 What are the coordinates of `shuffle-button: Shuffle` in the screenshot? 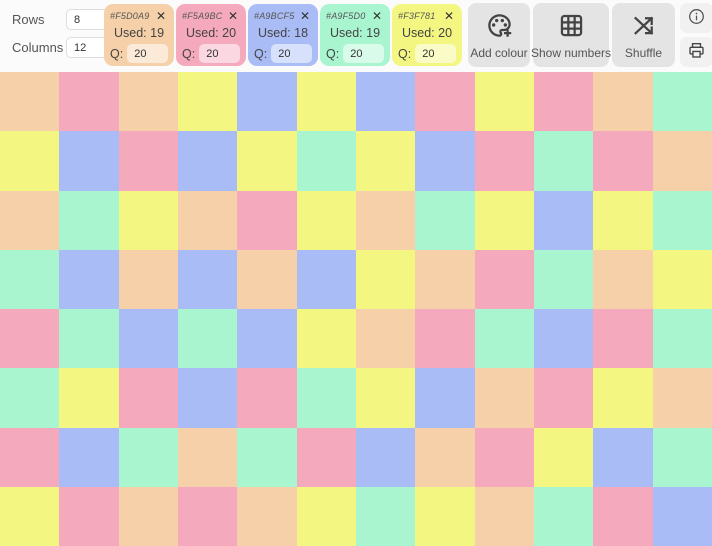 It's located at (643, 35).